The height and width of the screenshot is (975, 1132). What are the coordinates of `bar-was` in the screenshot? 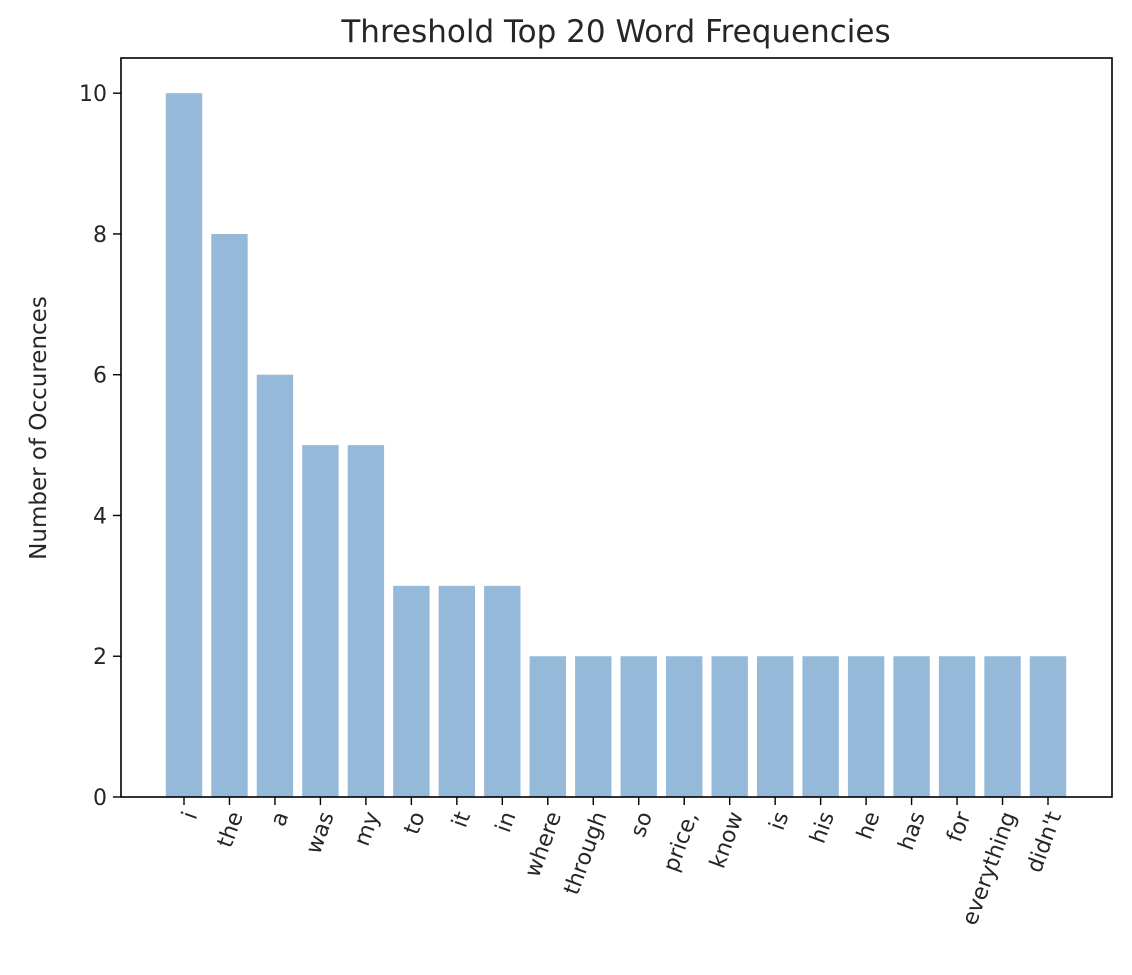 It's located at (320, 621).